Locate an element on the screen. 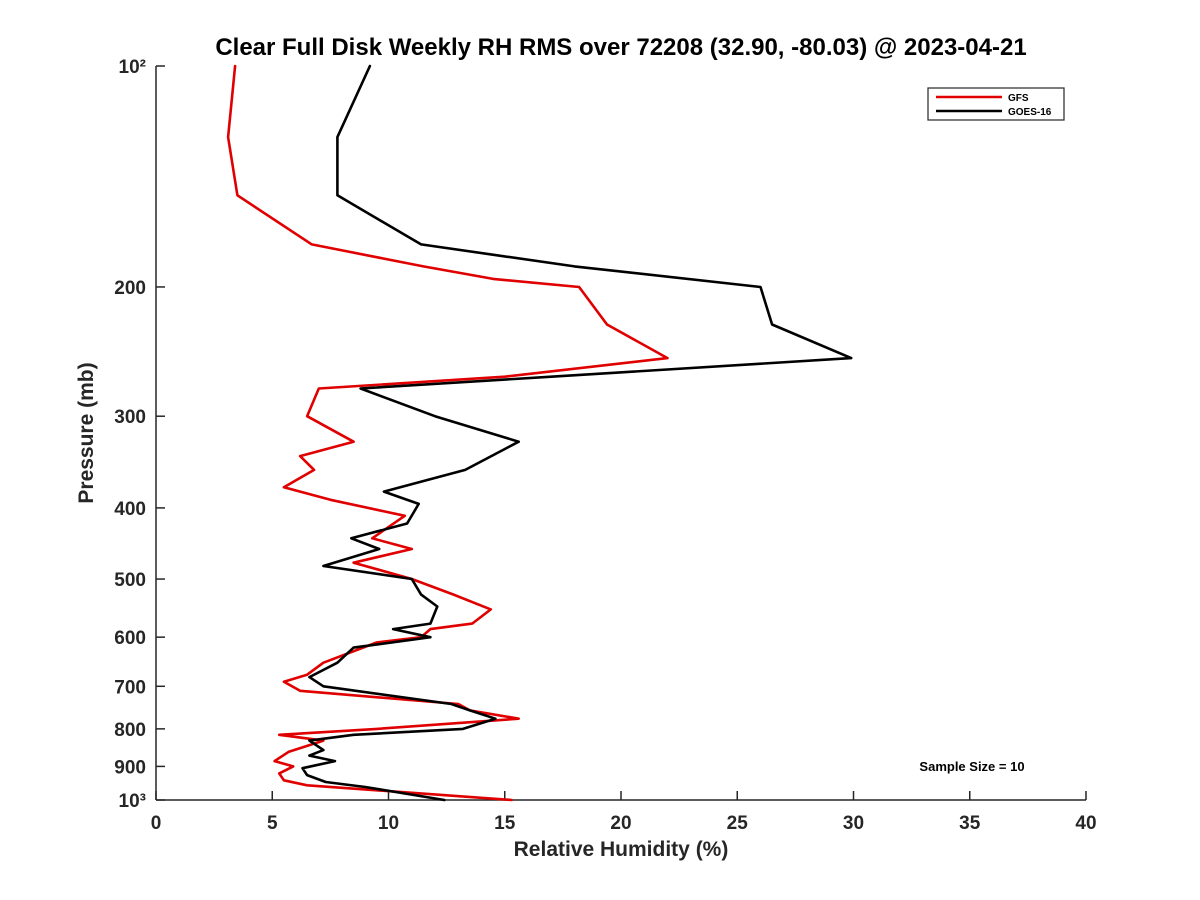  x-tick-label: 5 is located at coordinates (272, 823).